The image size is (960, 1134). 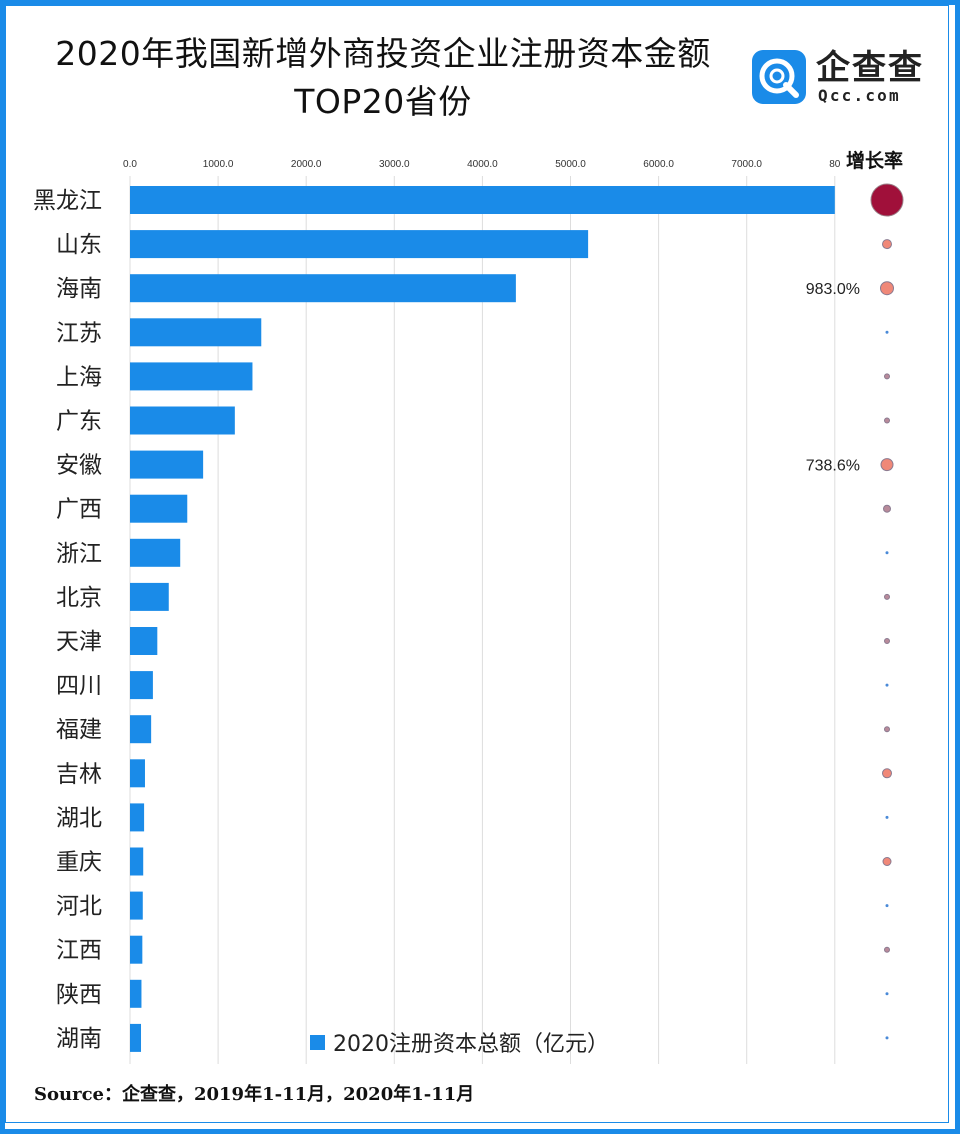 What do you see at coordinates (746, 164) in the screenshot?
I see `x-tick-label: 7000.0` at bounding box center [746, 164].